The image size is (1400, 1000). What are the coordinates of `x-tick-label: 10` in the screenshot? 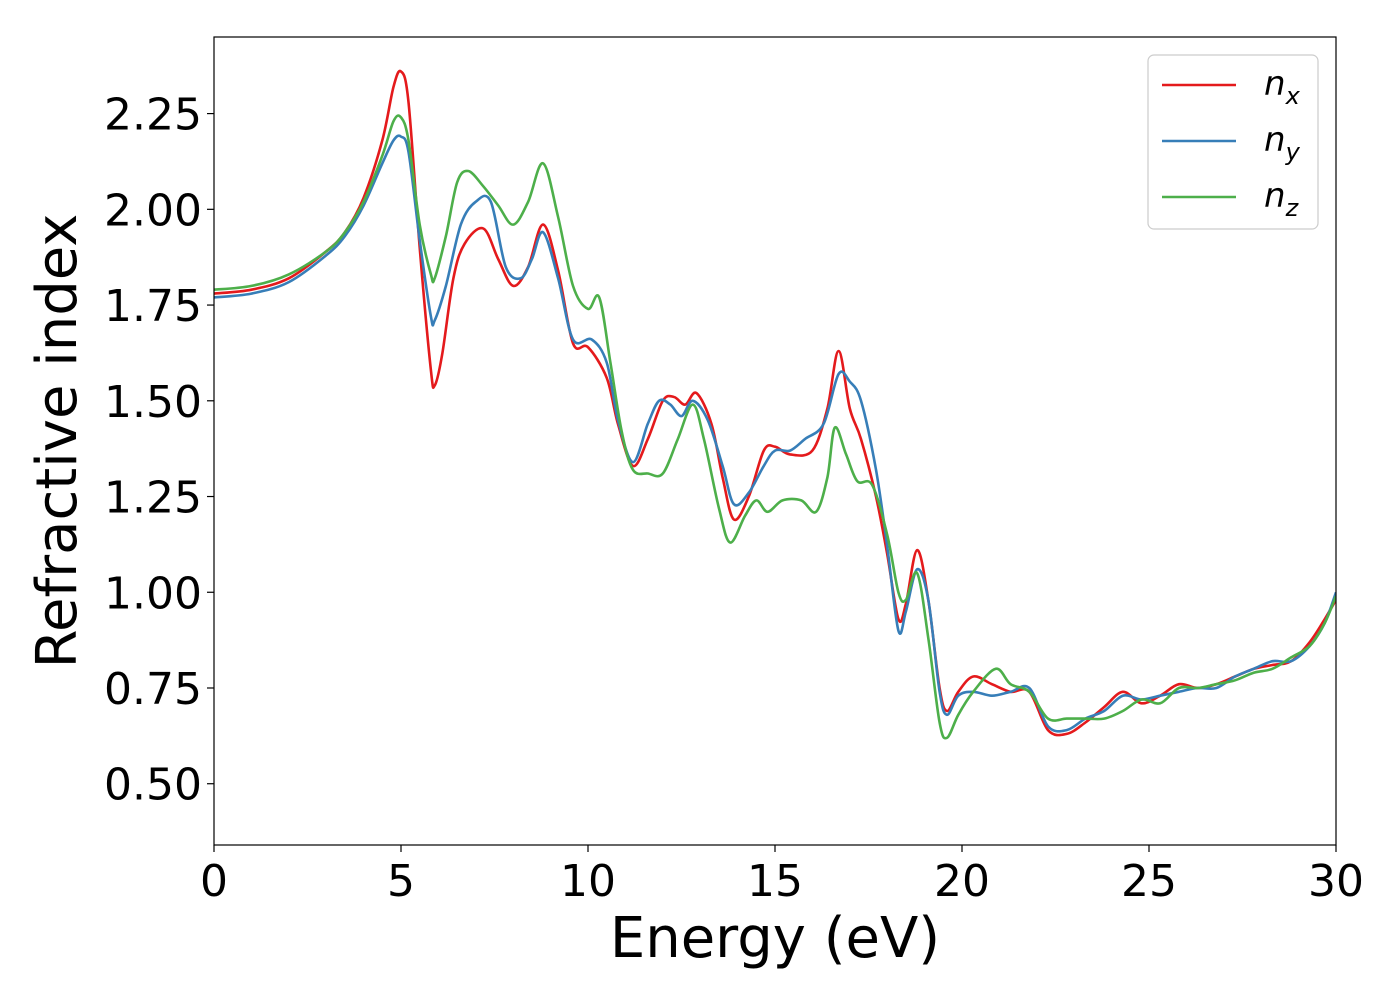 It's located at (588, 881).